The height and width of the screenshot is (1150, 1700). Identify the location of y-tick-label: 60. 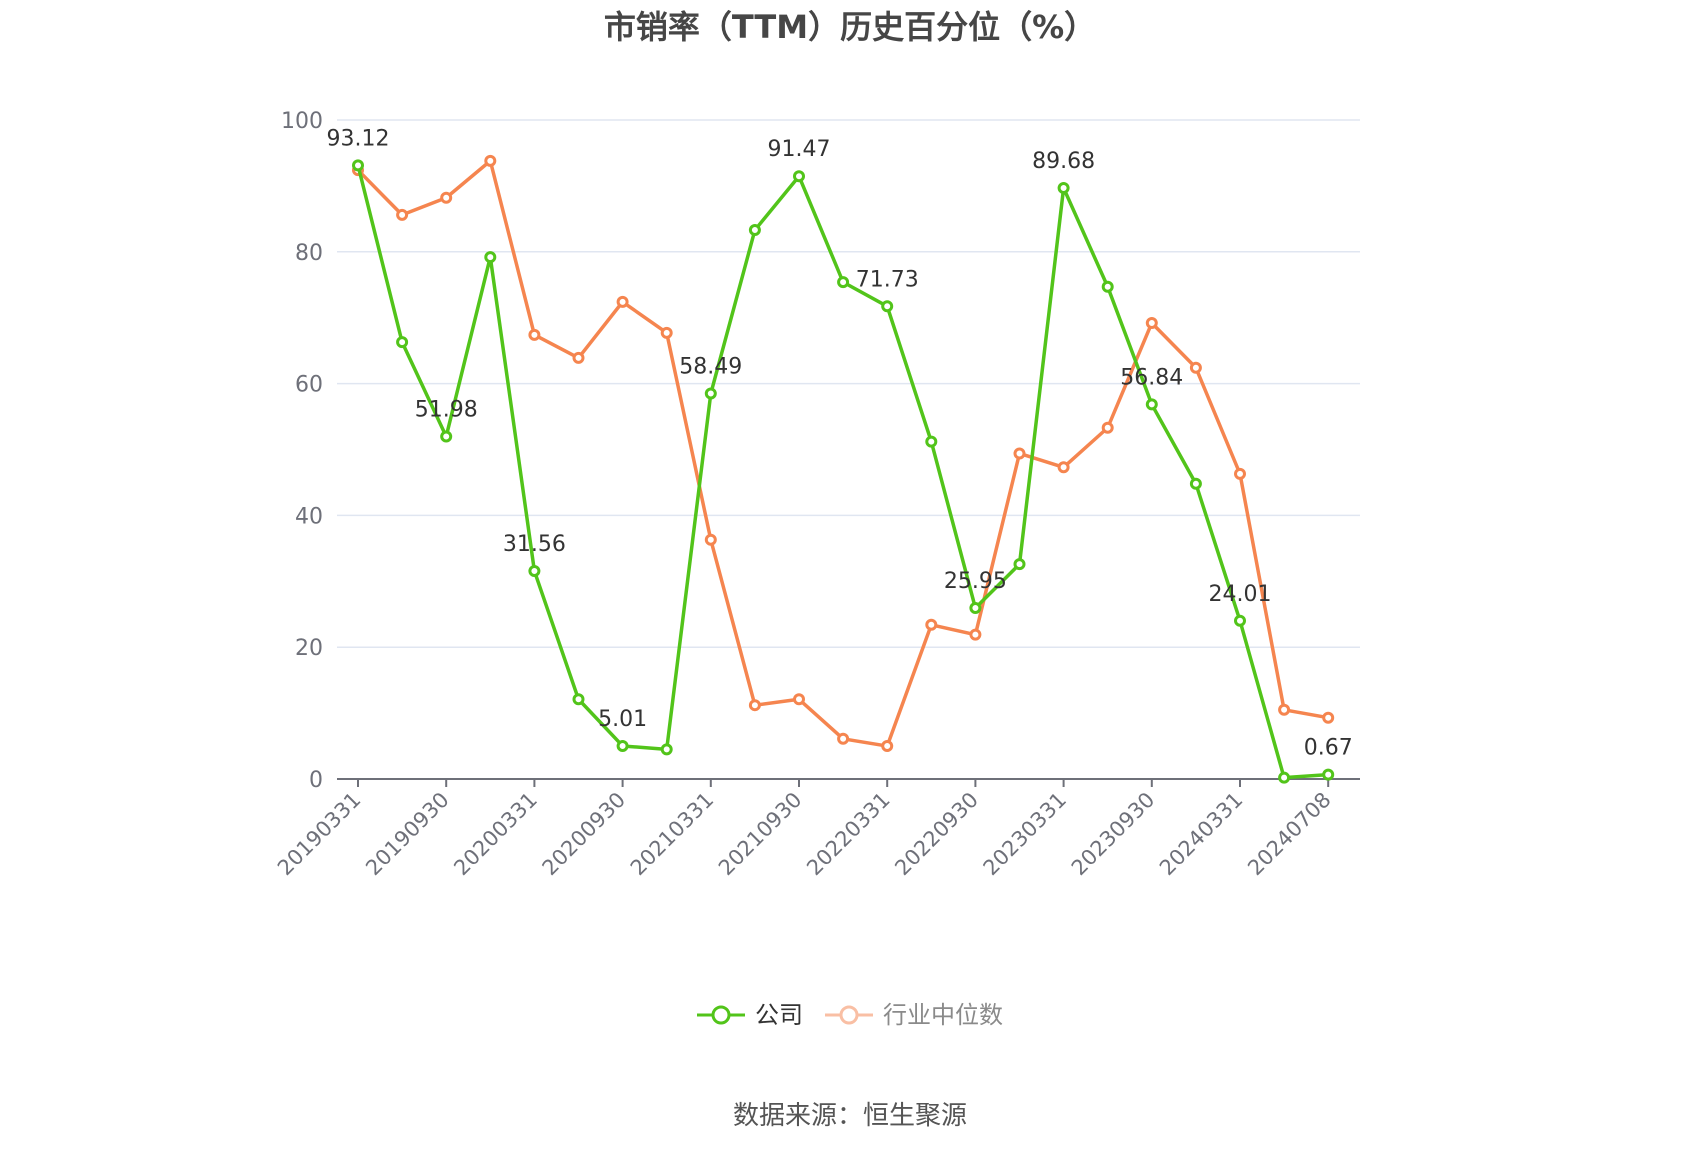
(309, 385).